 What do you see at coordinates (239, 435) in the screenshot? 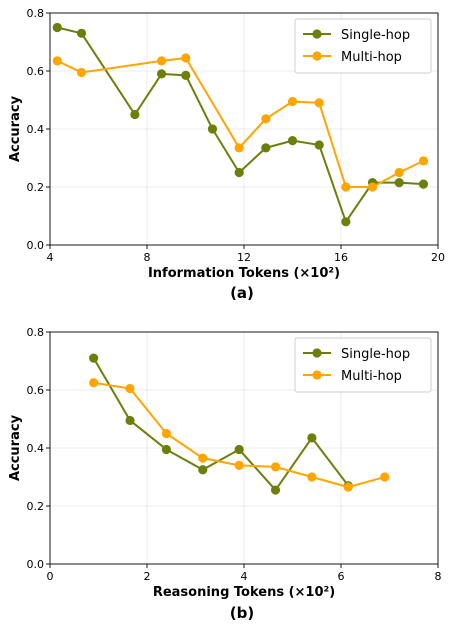
I see `series-multi-hop` at bounding box center [239, 435].